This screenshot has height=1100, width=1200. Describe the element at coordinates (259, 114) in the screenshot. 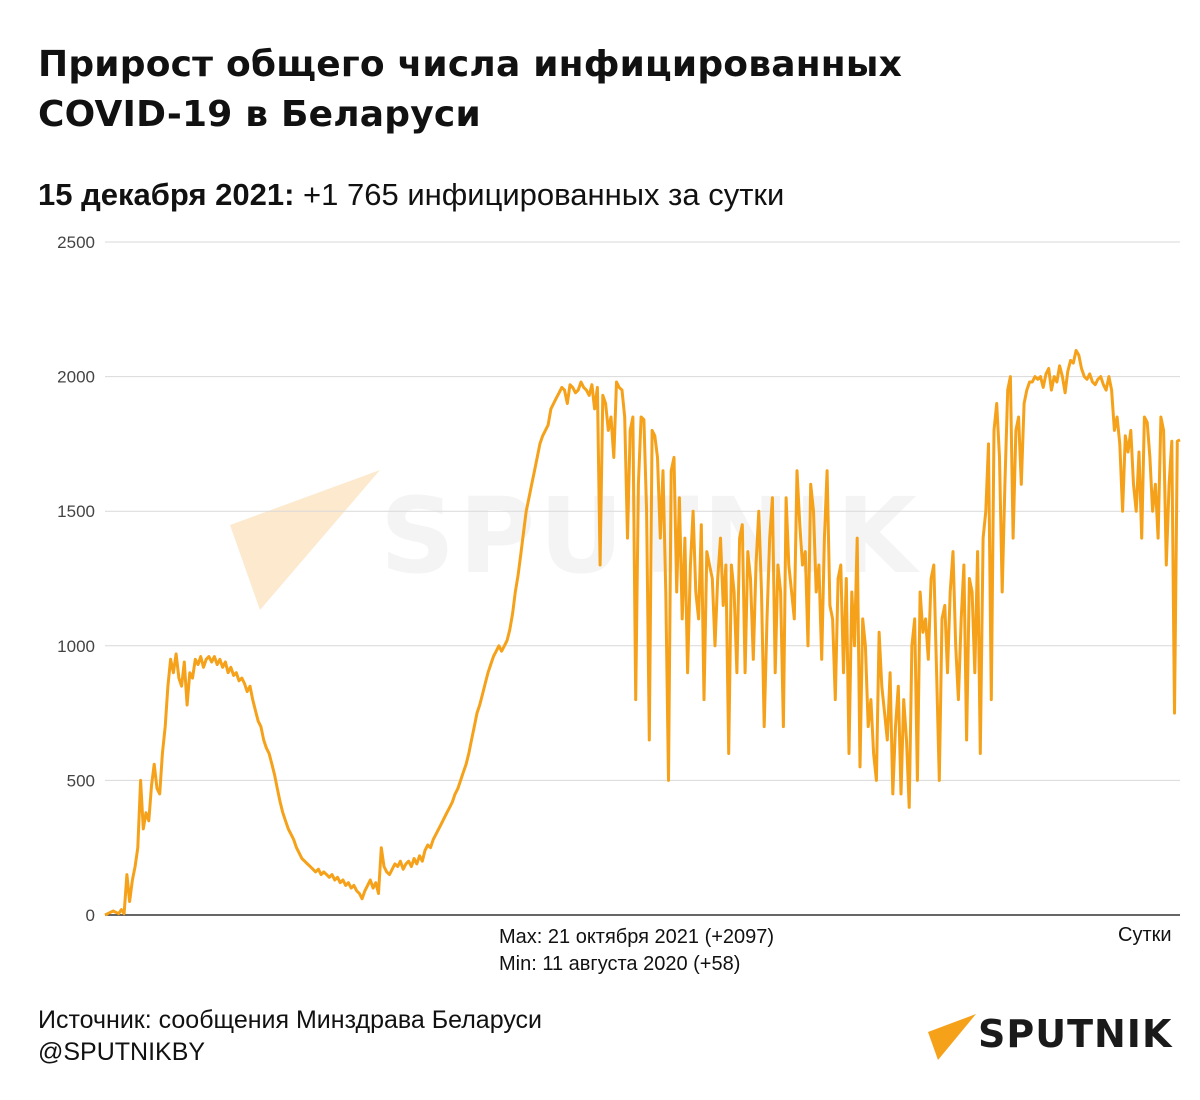

I see `chart-title-line-2: COVID-19 в Беларуси` at that location.